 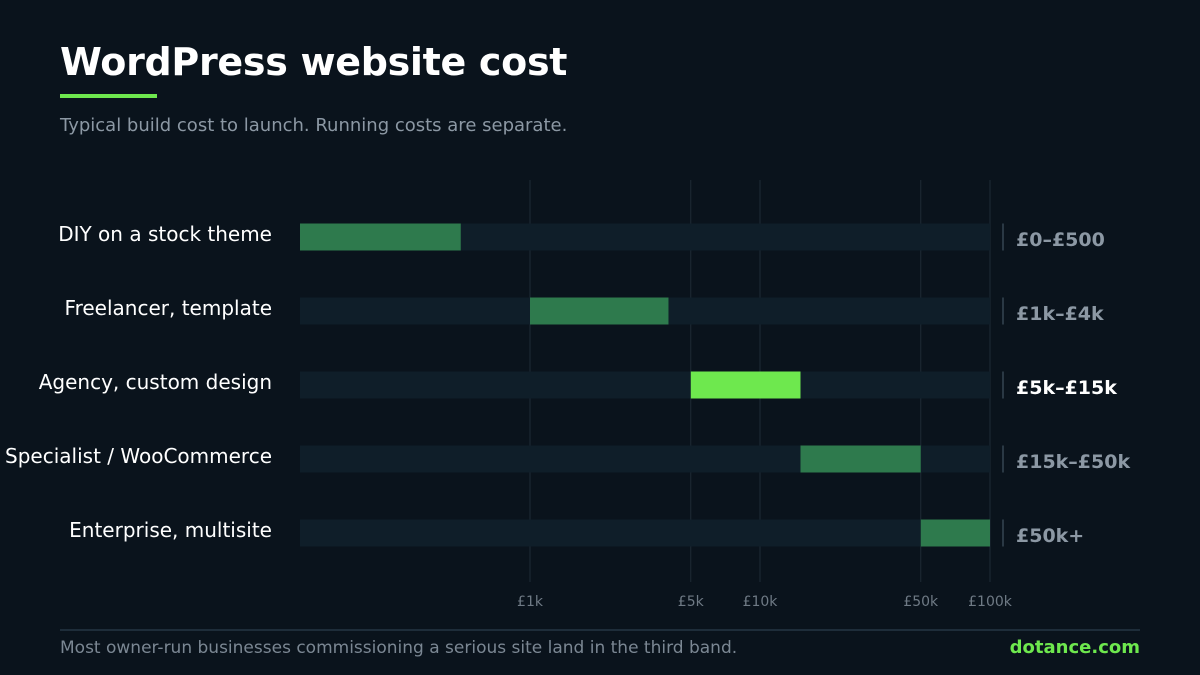 What do you see at coordinates (314, 62) in the screenshot?
I see `chart-title: WordPress website cost` at bounding box center [314, 62].